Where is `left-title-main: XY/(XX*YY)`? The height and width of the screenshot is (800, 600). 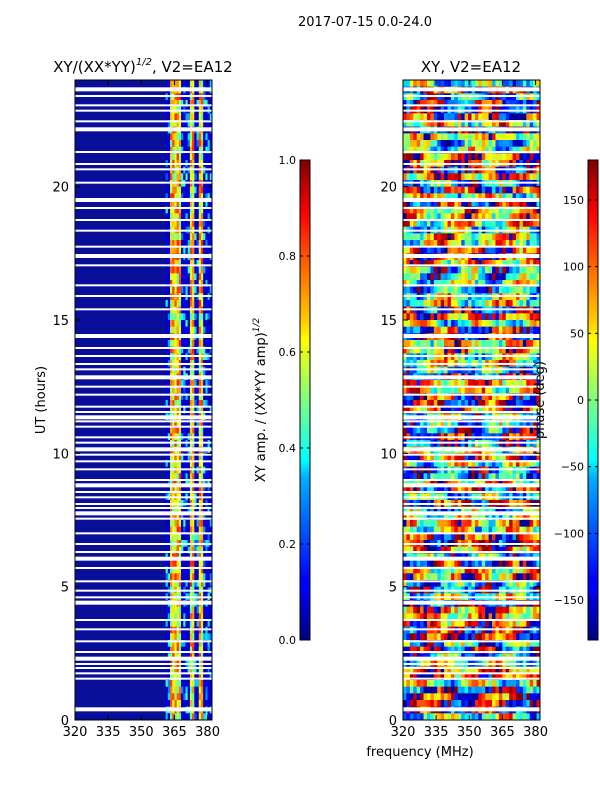
left-title-main: XY/(XX*YY) is located at coordinates (94, 67).